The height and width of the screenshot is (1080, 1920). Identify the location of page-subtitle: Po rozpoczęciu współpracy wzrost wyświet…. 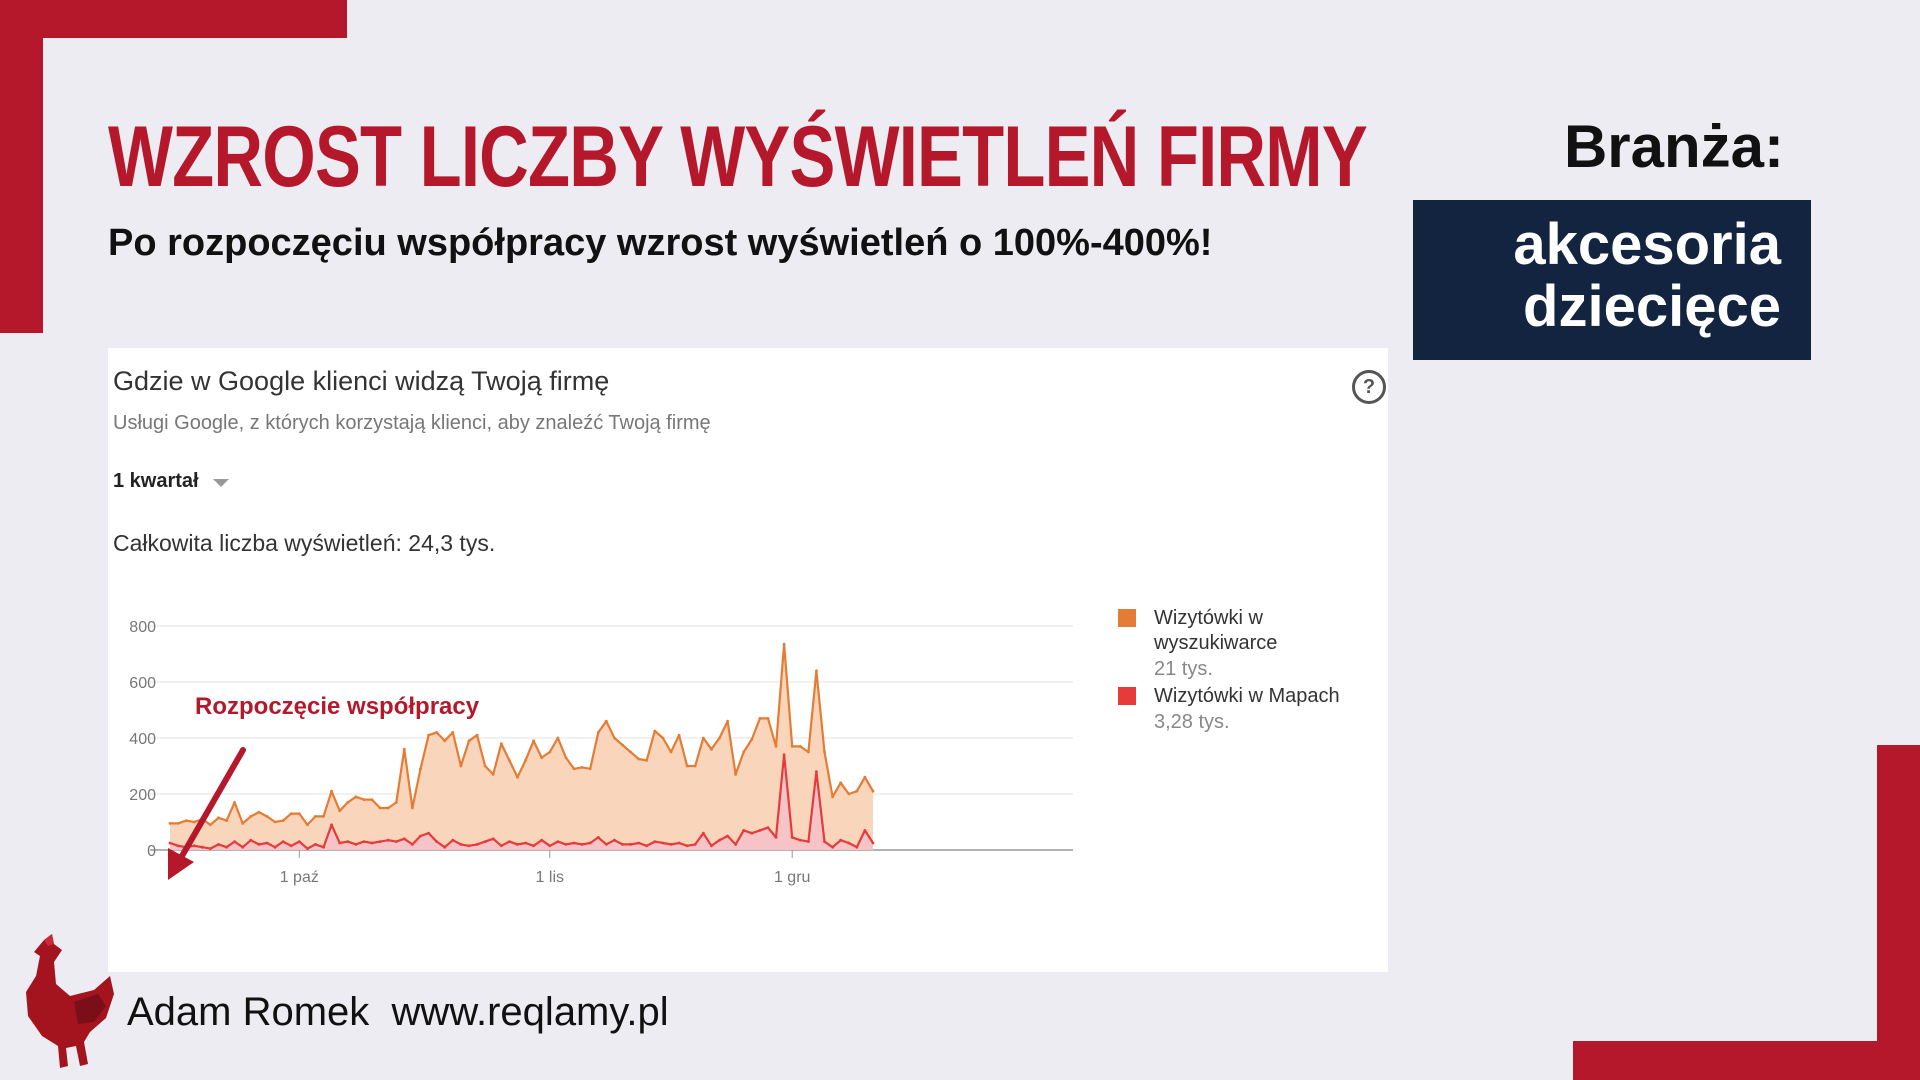
(660, 243).